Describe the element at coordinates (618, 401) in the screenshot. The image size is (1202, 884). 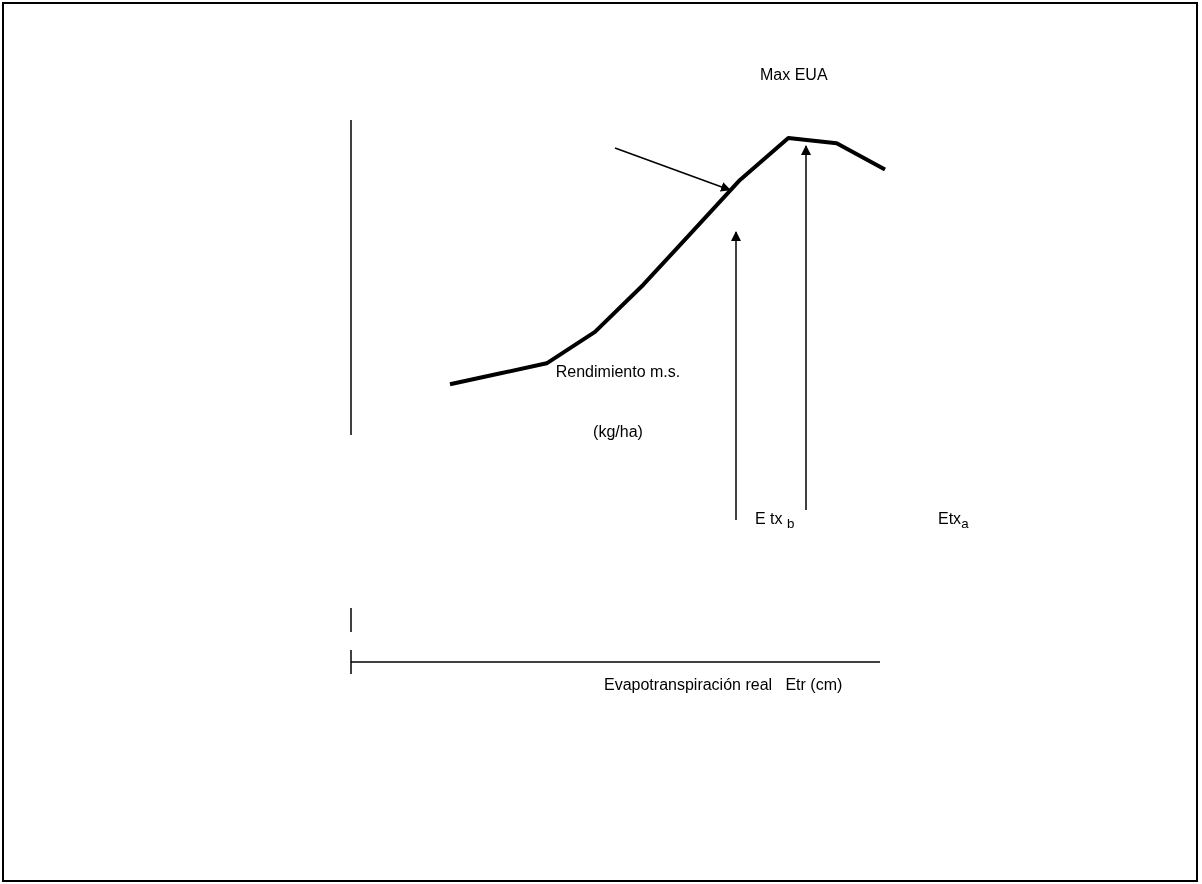
I see `text: Rendimiento m.s. (kg/ha)` at that location.